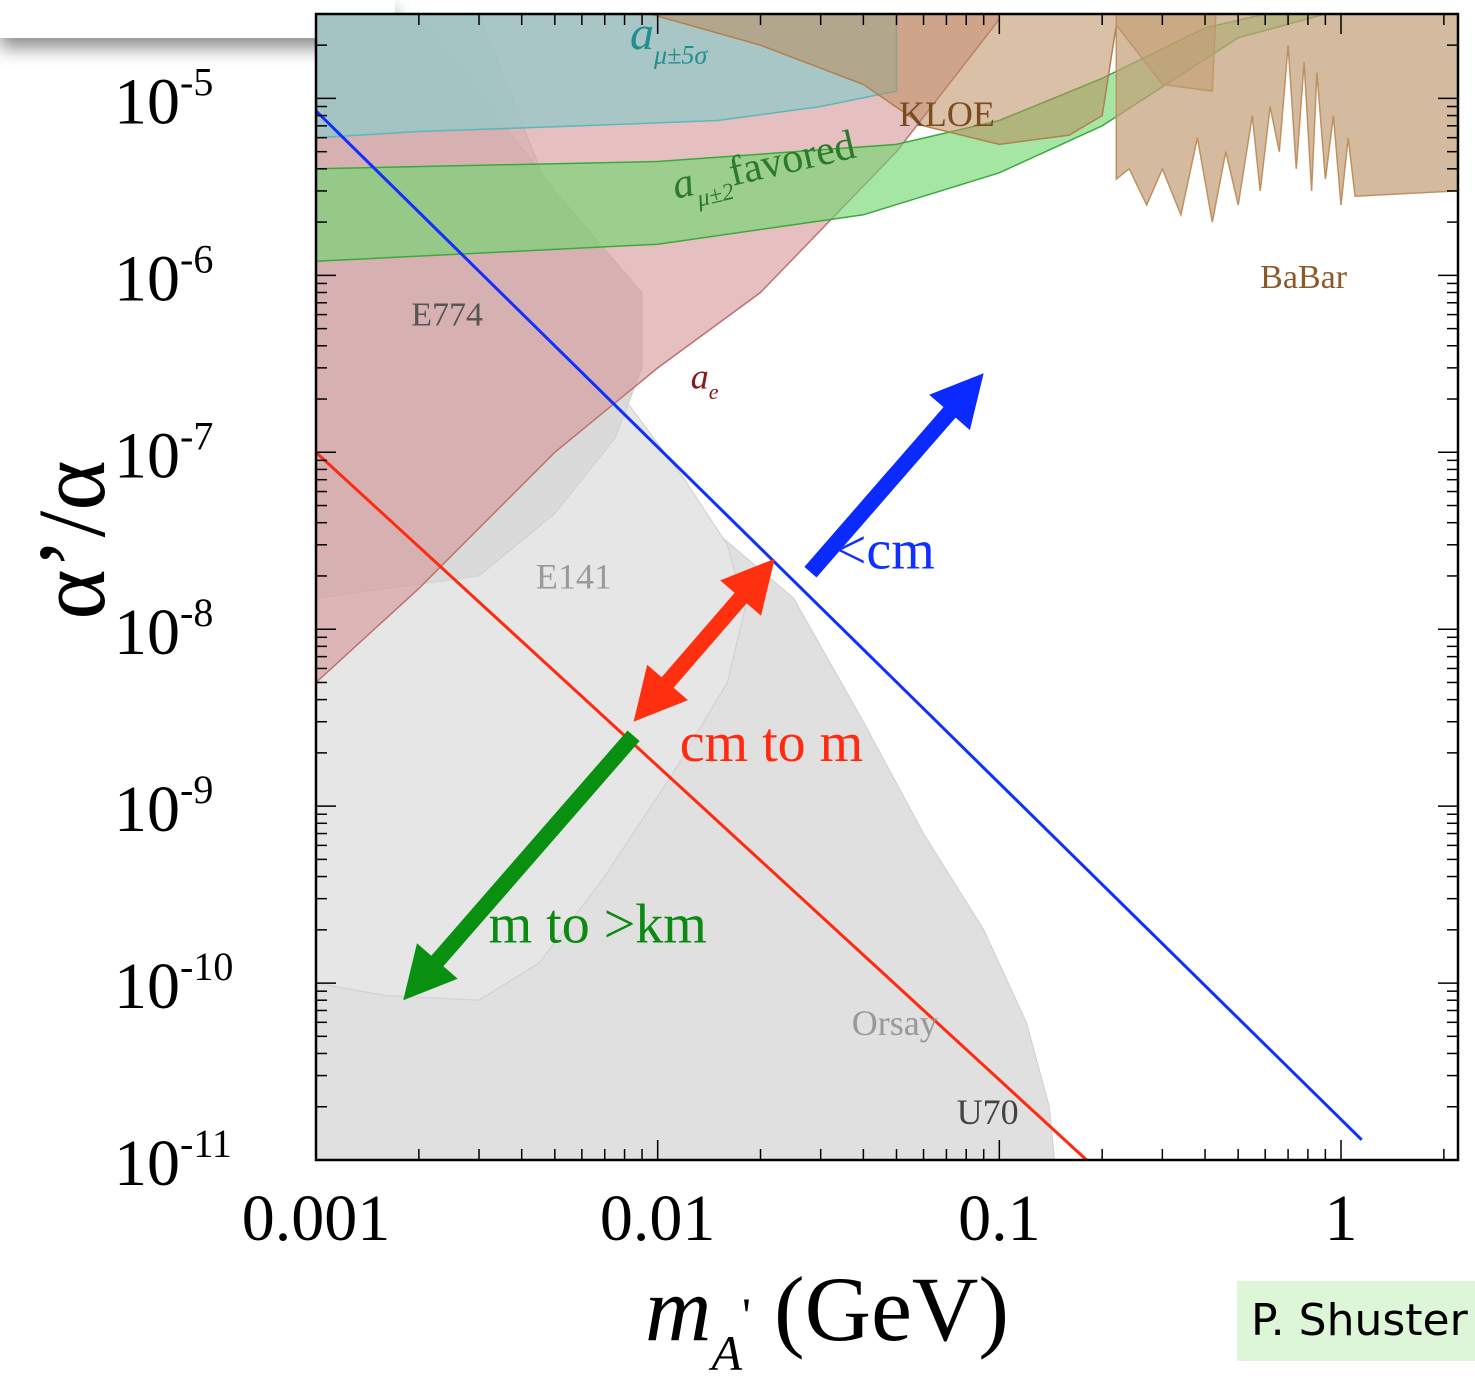  I want to click on x-axis-label-unit: (GeV), so click(880, 1309).